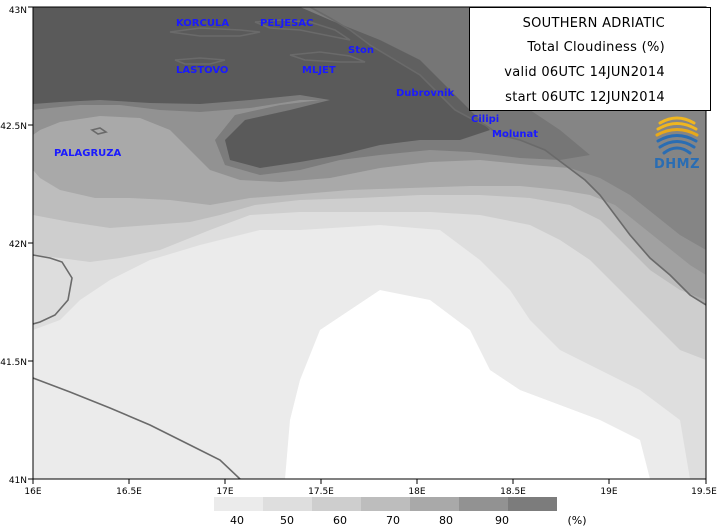 This screenshot has height=530, width=720. Describe the element at coordinates (224, 492) in the screenshot. I see `x-tick-label: 17E` at that location.